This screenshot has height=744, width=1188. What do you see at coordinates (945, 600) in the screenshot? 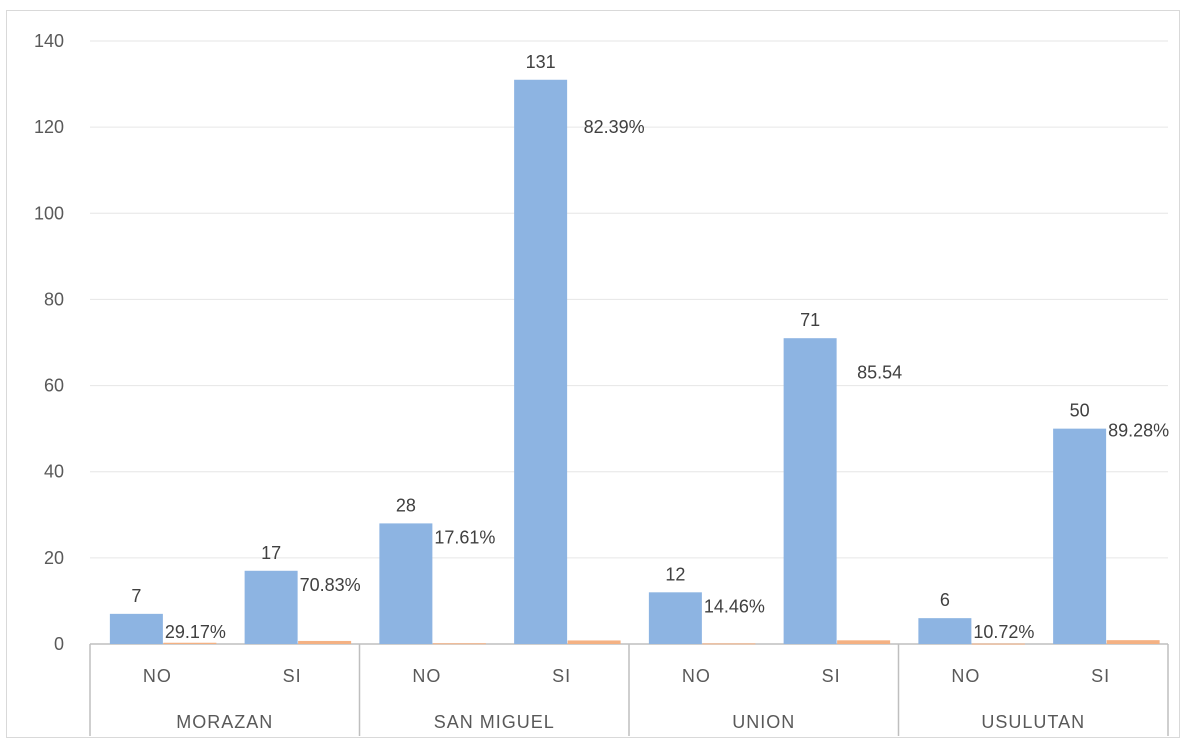
I see `data-label: 6` at bounding box center [945, 600].